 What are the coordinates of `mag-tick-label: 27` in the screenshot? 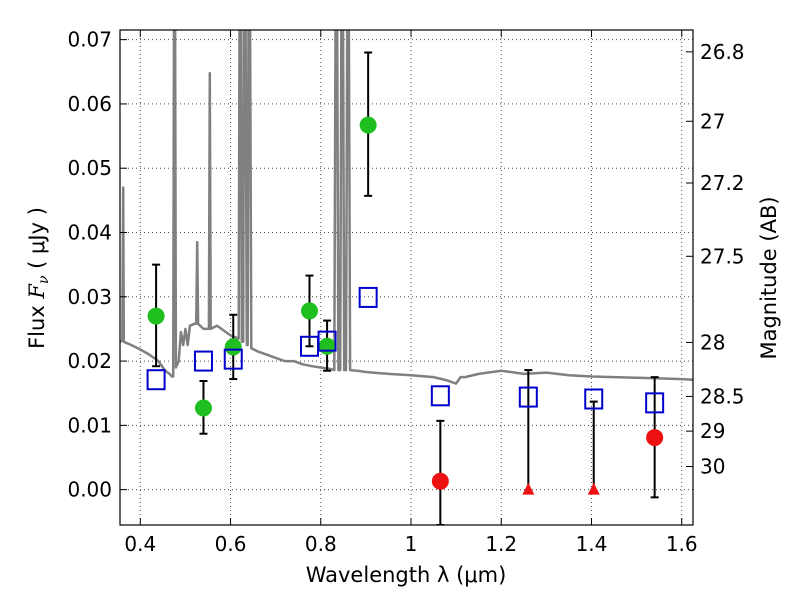 It's located at (712, 121).